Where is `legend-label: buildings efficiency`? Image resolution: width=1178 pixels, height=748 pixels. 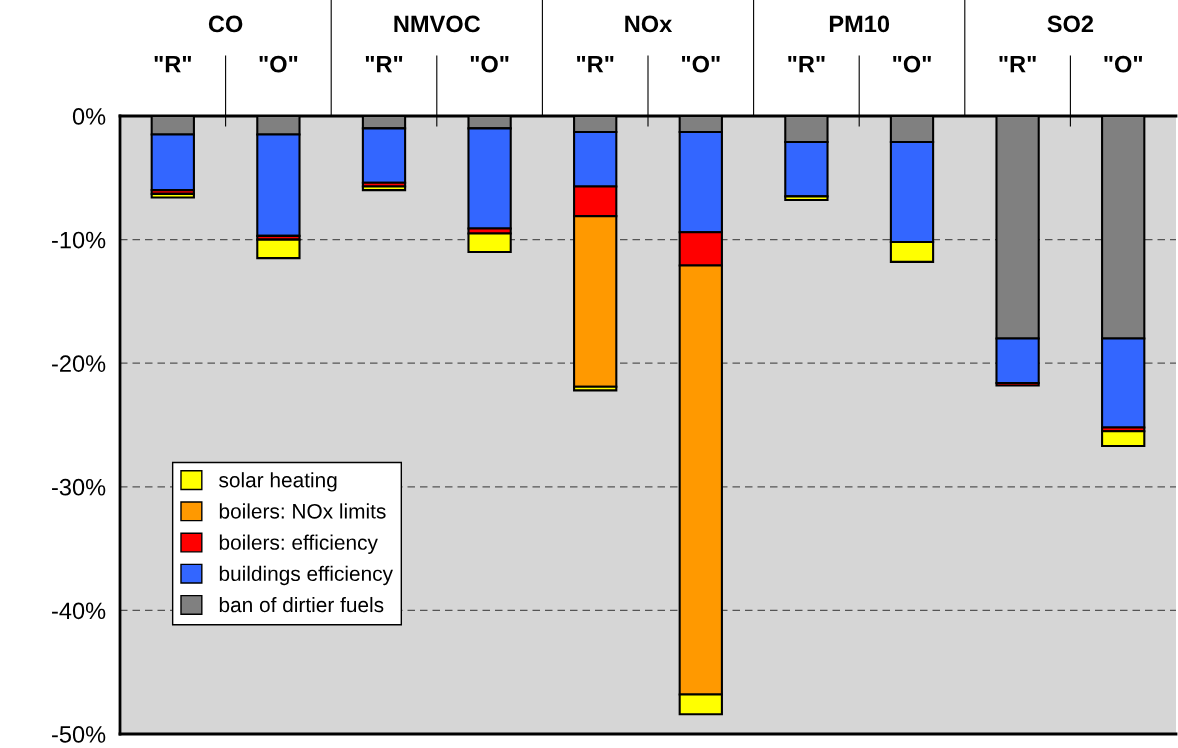
legend-label: buildings efficiency is located at coordinates (306, 575).